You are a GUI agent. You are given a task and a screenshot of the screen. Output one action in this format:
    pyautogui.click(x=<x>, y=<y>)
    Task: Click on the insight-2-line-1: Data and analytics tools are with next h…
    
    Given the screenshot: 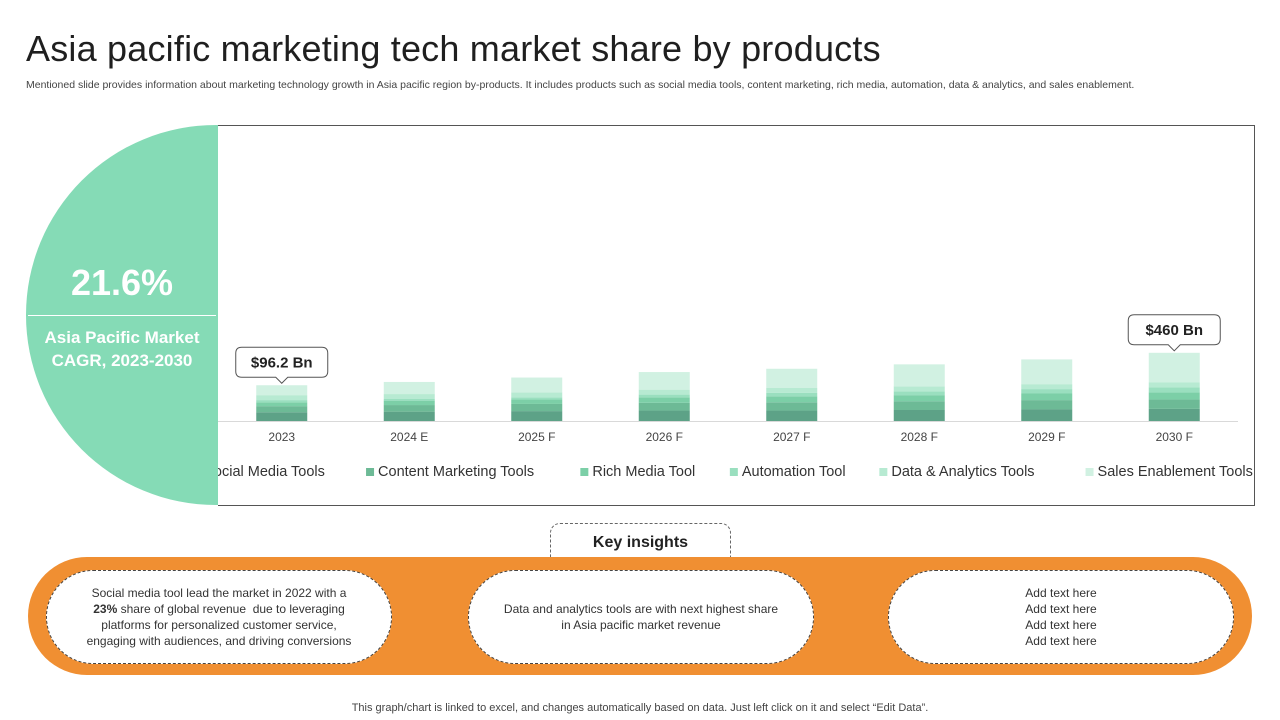 What is the action you would take?
    pyautogui.click(x=641, y=609)
    